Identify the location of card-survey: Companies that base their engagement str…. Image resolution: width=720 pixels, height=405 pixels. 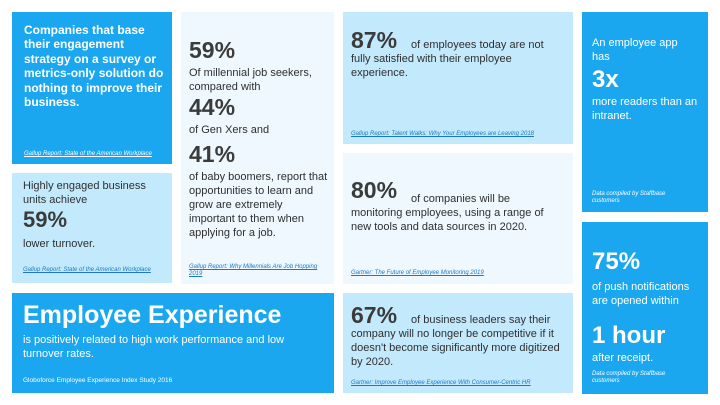
(92, 88).